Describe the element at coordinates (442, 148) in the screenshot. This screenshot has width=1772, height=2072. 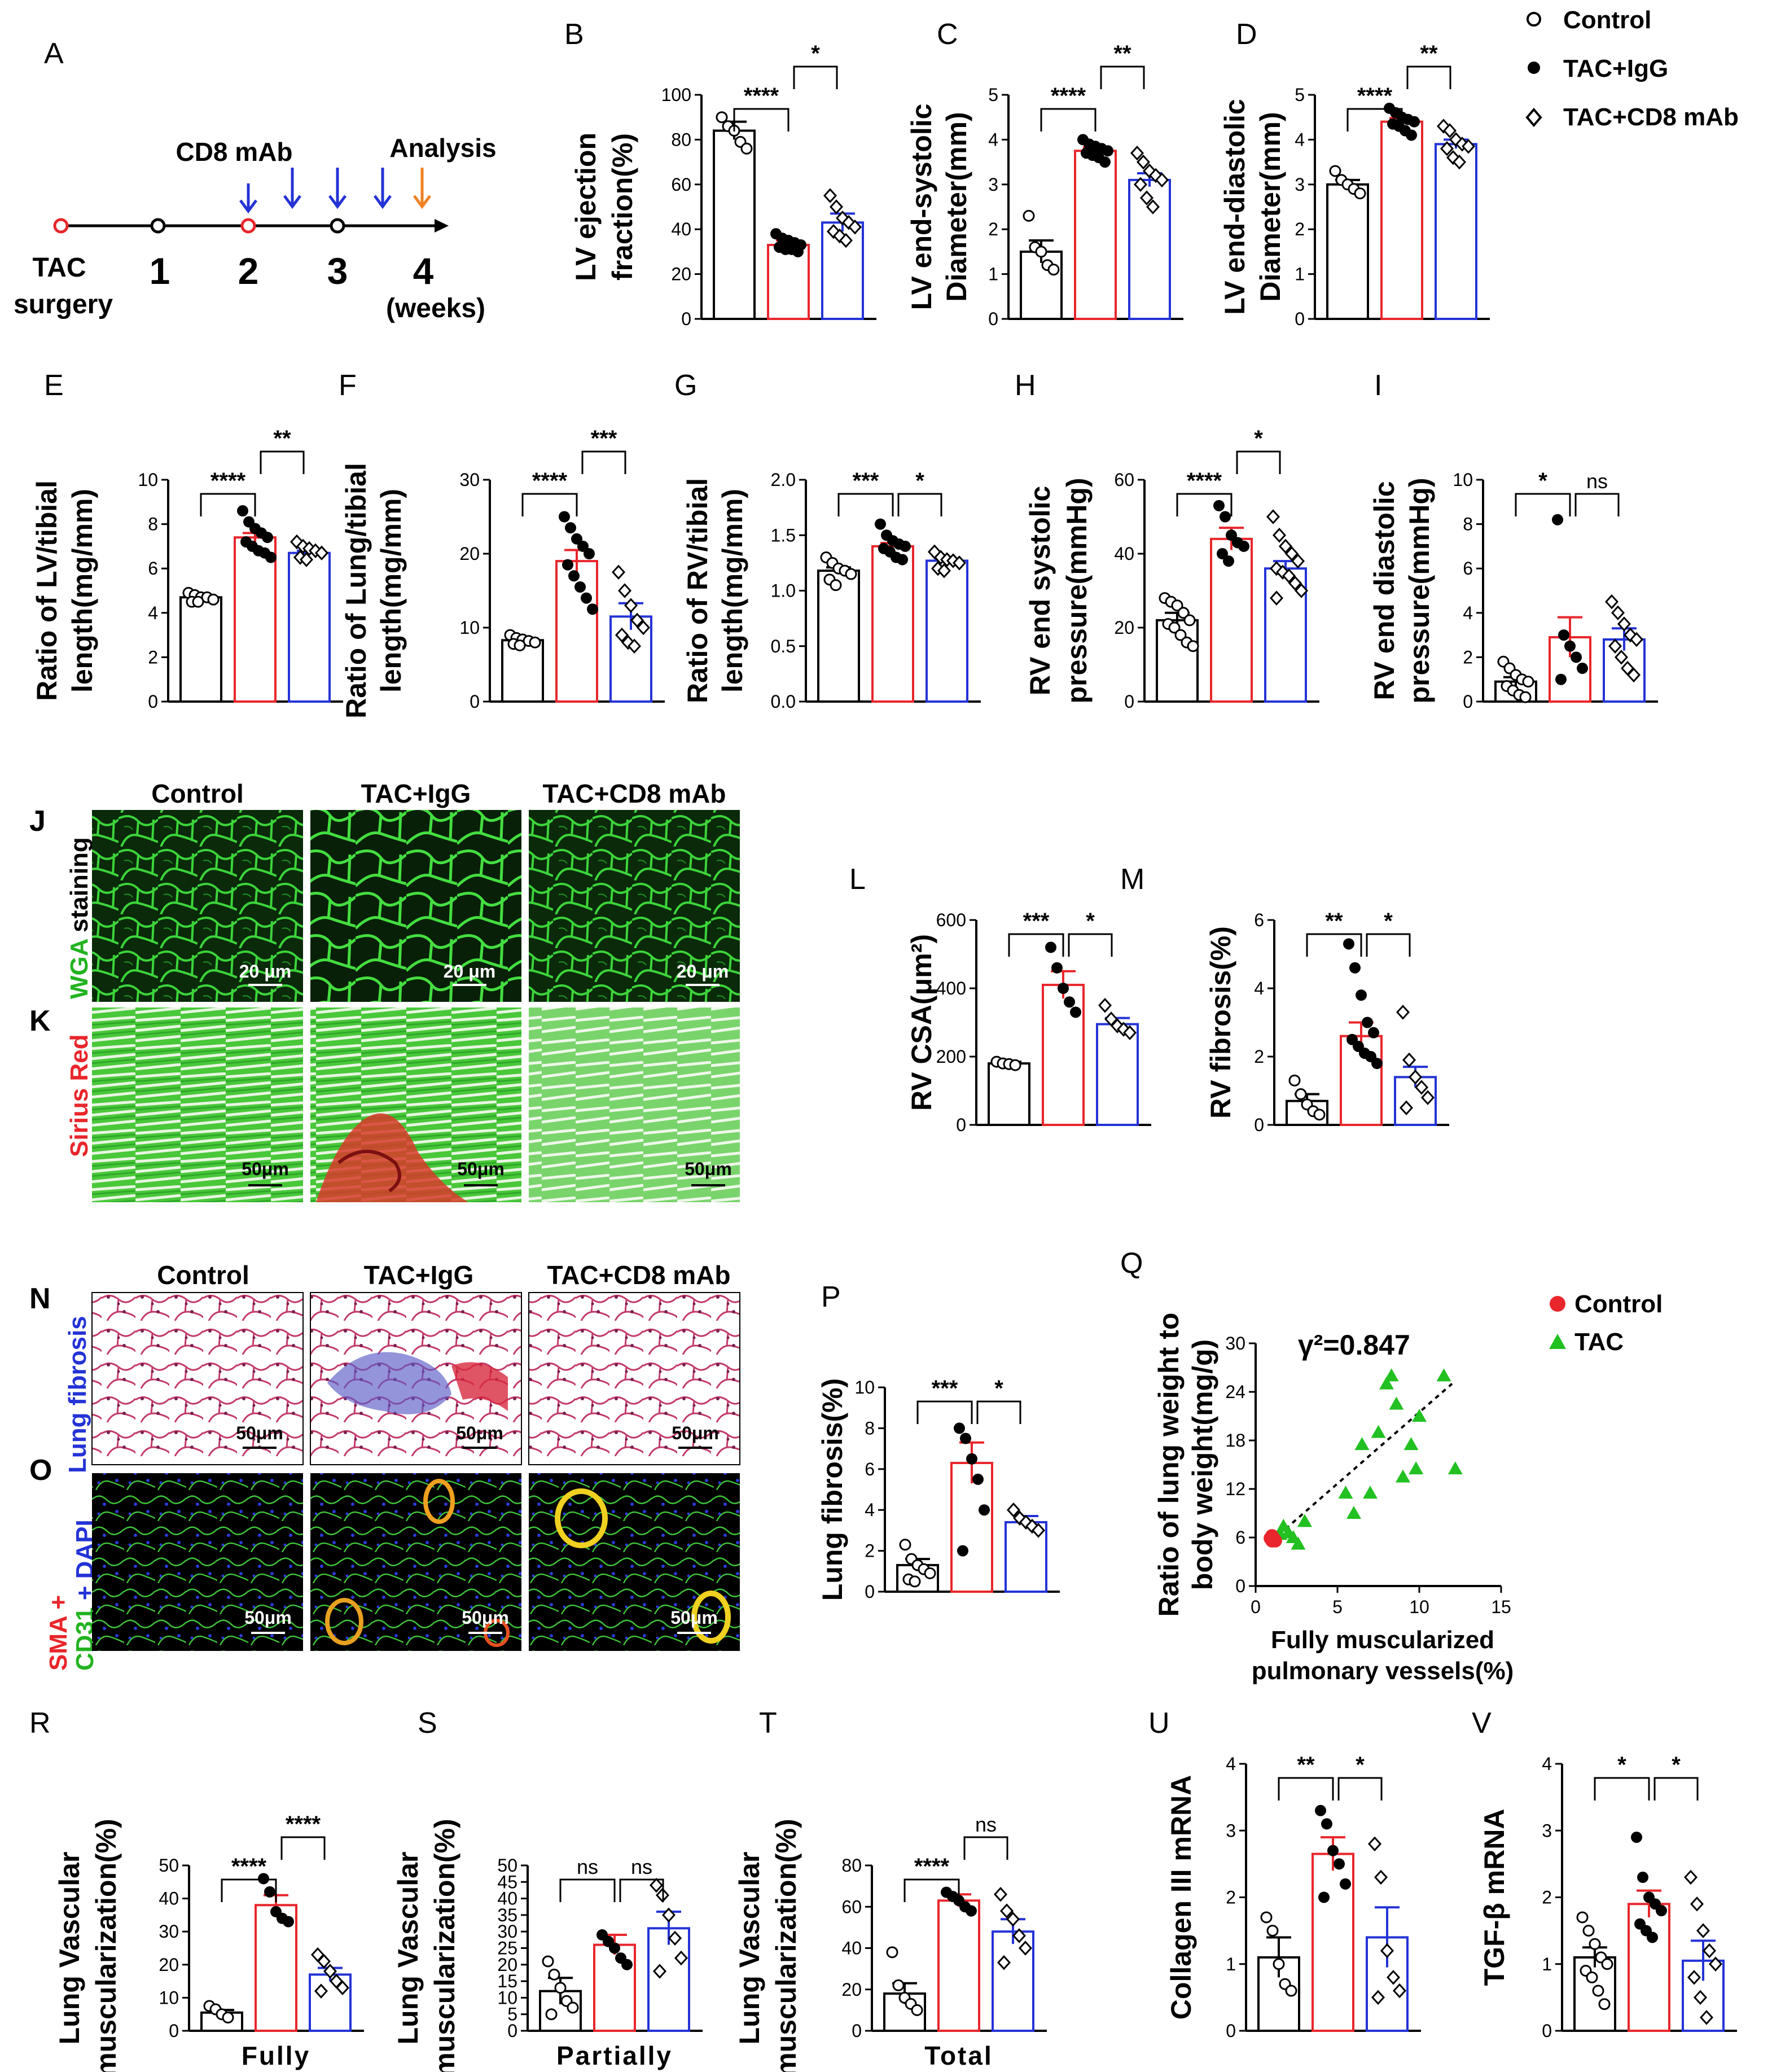
I see `analysis-label: Analysis` at that location.